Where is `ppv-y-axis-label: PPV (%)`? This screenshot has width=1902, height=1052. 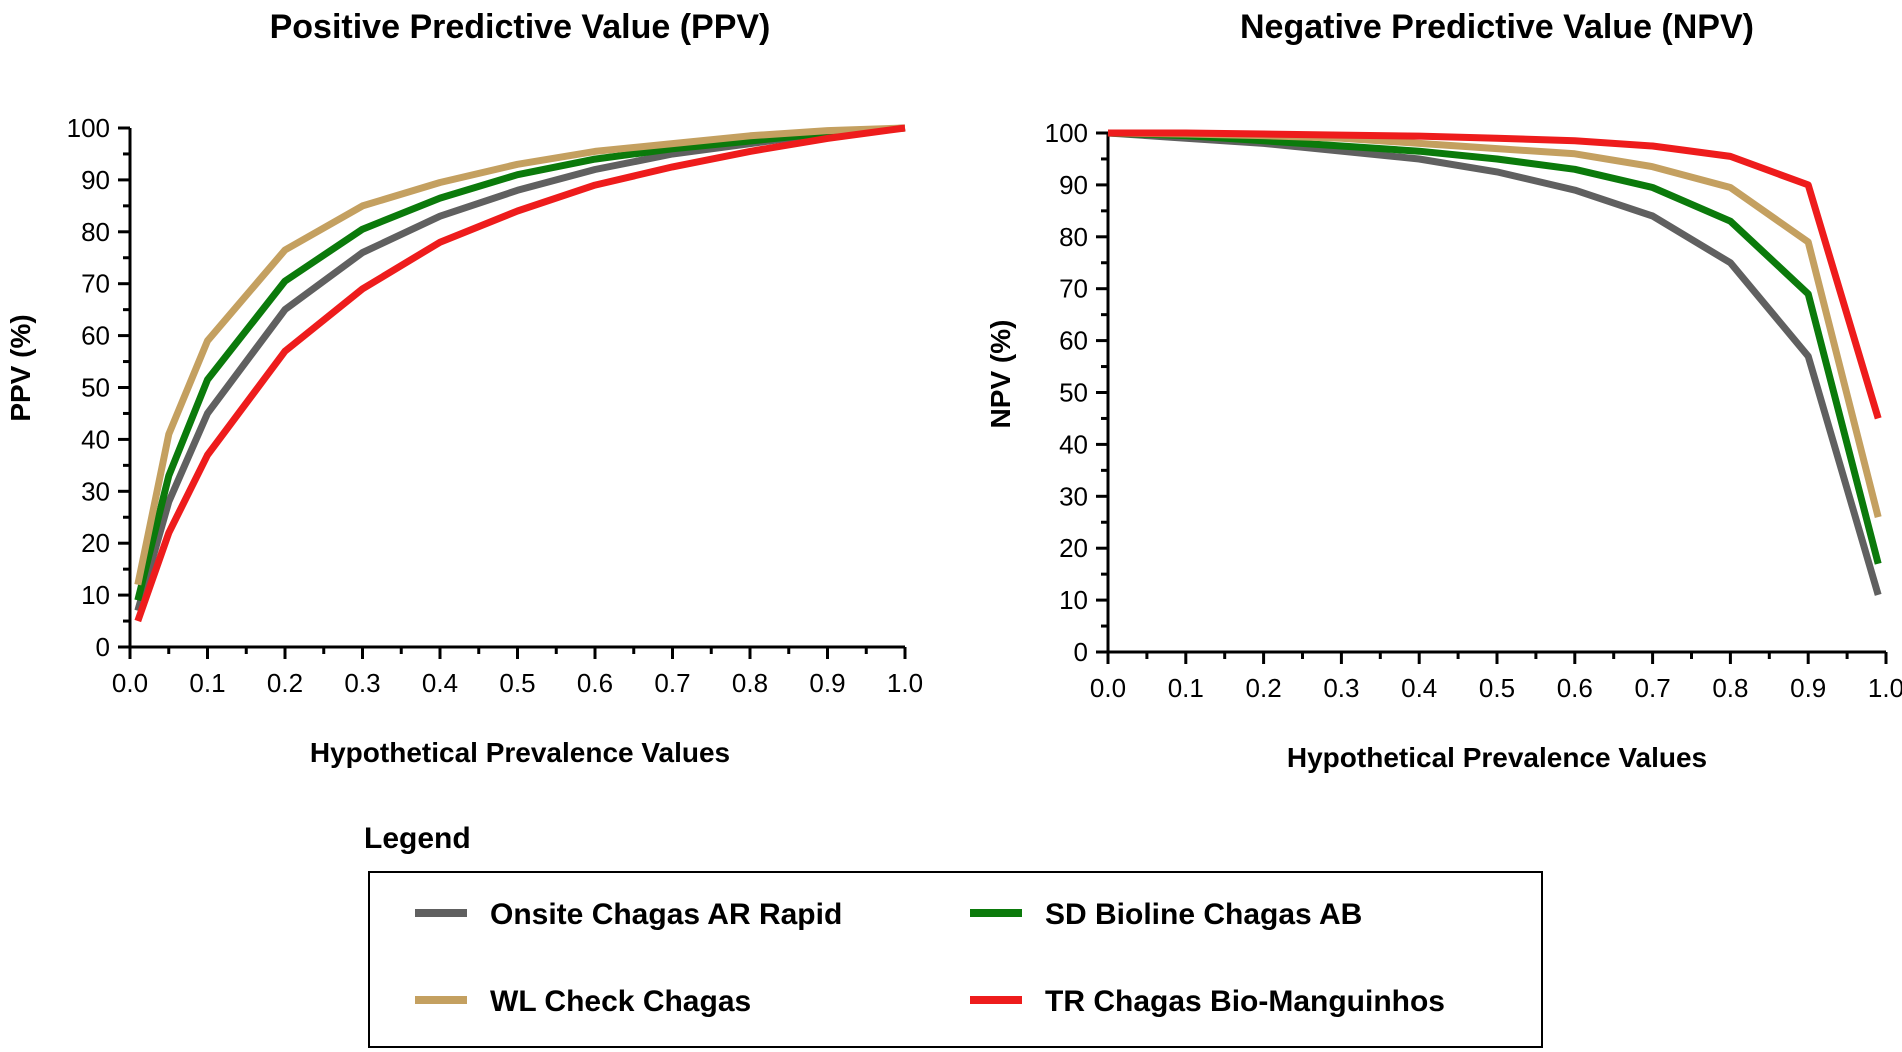 ppv-y-axis-label: PPV (%) is located at coordinates (20, 367).